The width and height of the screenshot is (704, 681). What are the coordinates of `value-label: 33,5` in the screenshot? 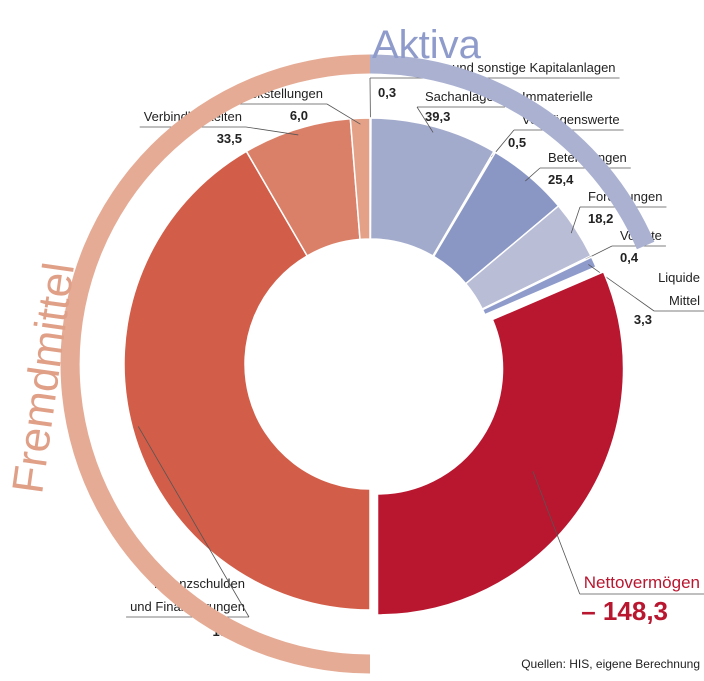 It's located at (229, 138).